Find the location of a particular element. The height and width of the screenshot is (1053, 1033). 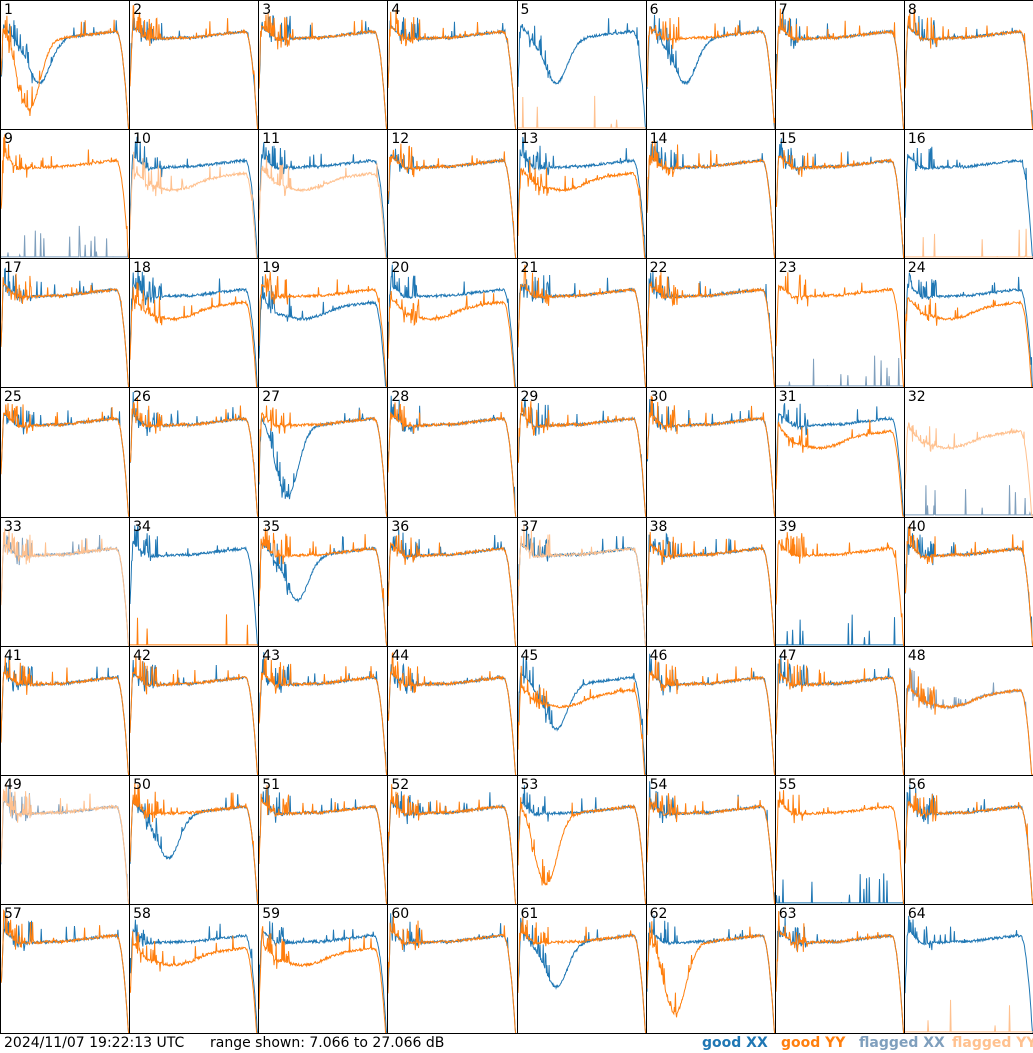

panel-label: 28 is located at coordinates (400, 397).